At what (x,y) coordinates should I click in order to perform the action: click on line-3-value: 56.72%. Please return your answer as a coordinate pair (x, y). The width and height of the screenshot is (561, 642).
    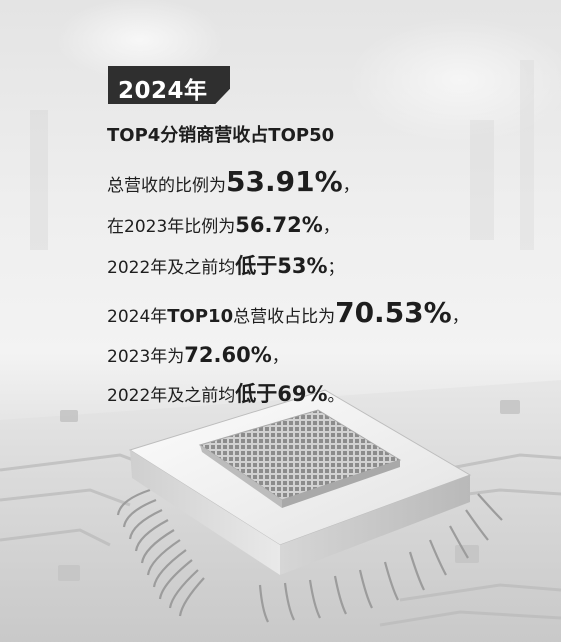
    Looking at the image, I should click on (279, 225).